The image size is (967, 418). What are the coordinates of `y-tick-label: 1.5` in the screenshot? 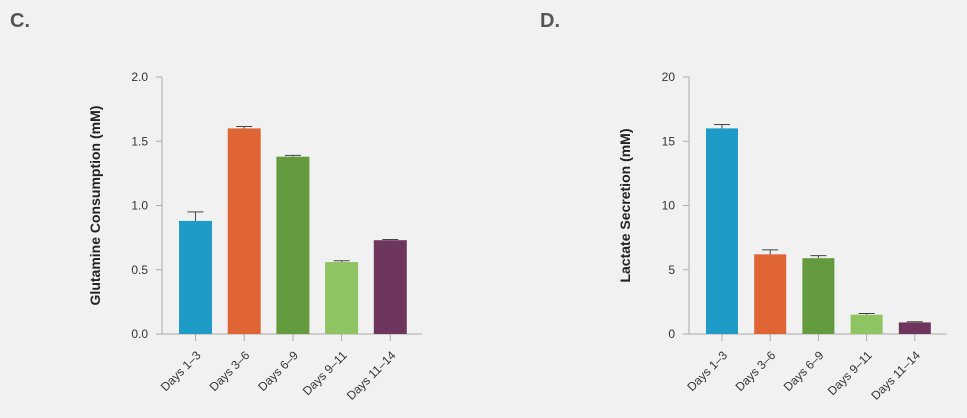 It's located at (139, 141).